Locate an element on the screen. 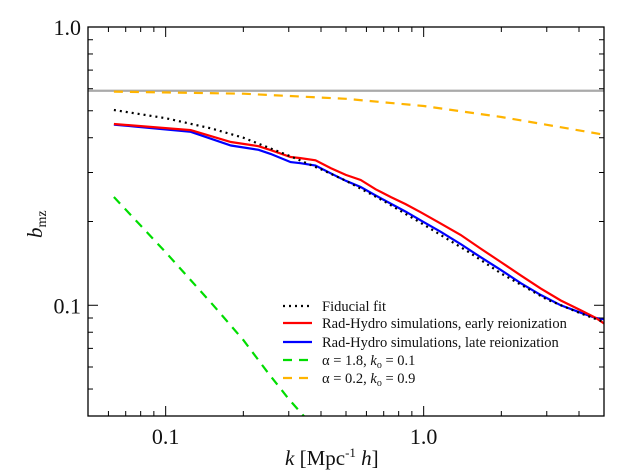 The width and height of the screenshot is (629, 472). legend-item-4: α = 0.2, ko = 0.9 is located at coordinates (349, 380).